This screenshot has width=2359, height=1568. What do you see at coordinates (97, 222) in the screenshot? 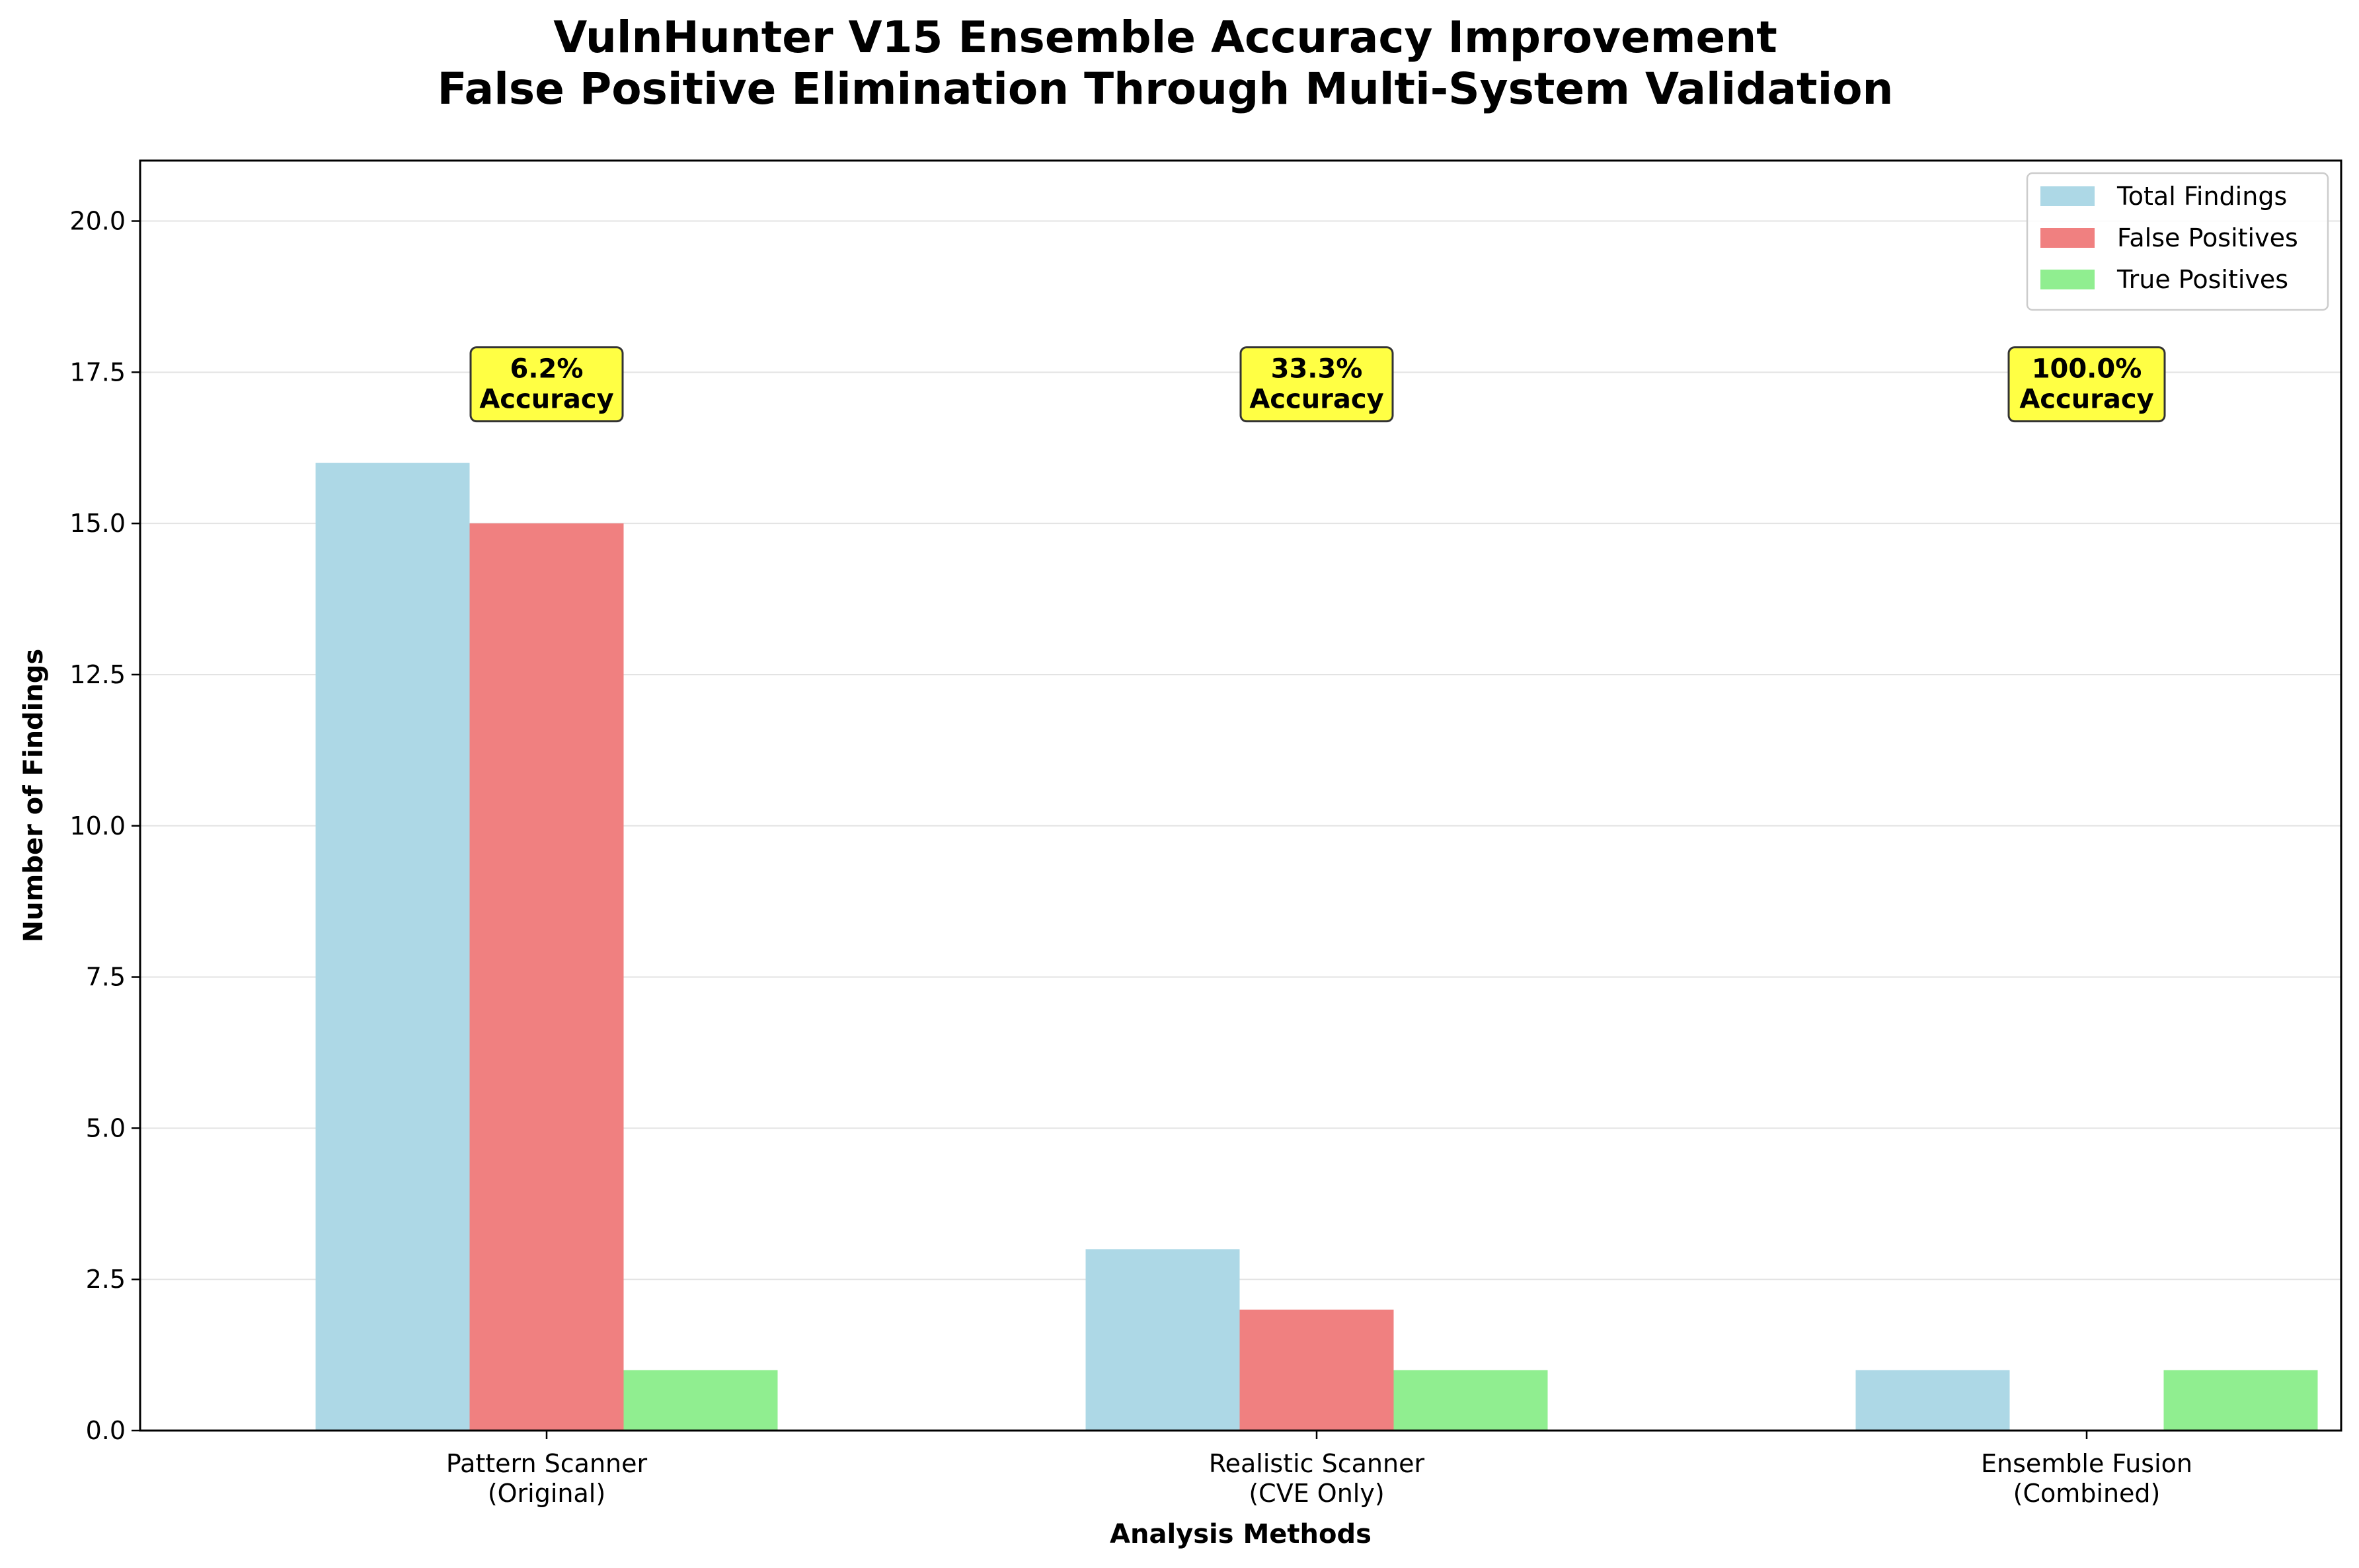
I see `y-tick-label: 20.0` at bounding box center [97, 222].